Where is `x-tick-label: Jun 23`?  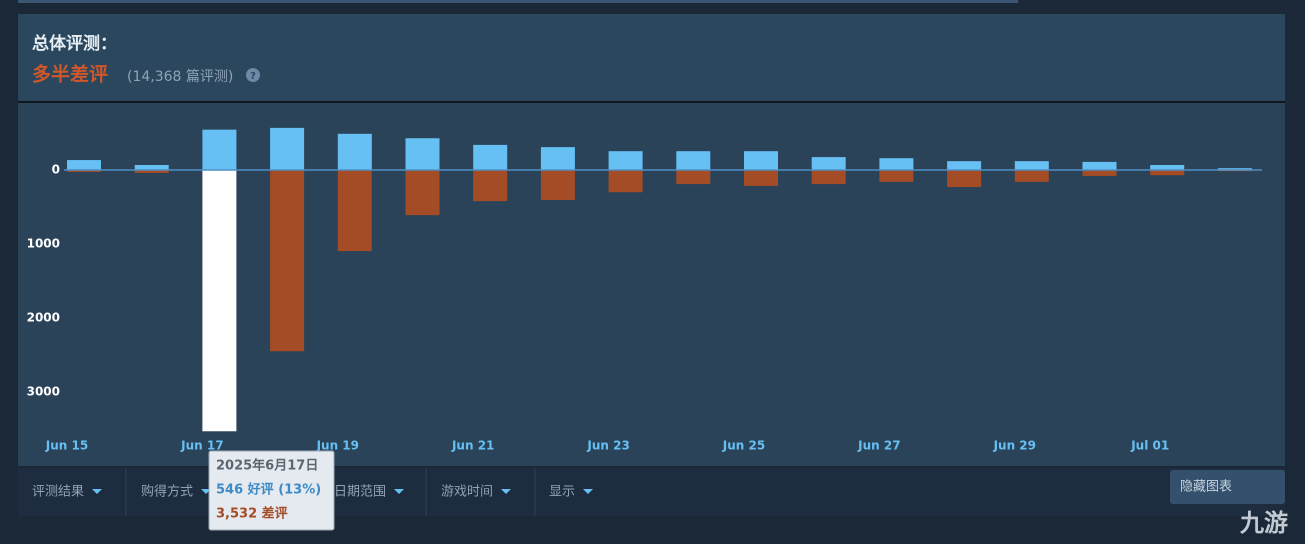 x-tick-label: Jun 23 is located at coordinates (607, 446).